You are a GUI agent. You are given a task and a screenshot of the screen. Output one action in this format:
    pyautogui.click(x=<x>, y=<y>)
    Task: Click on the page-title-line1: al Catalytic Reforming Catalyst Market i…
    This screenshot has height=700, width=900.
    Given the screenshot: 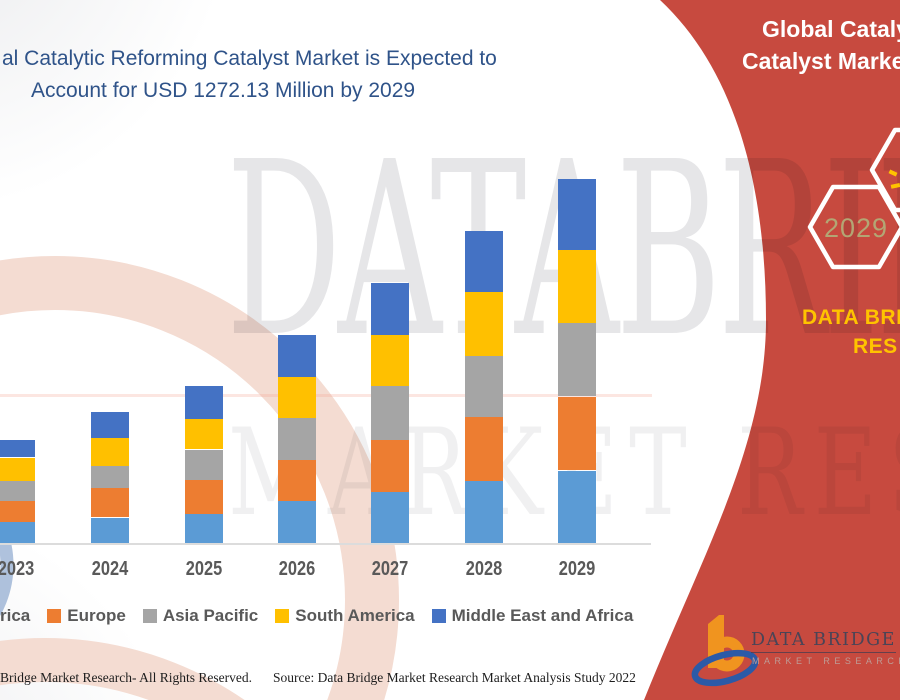 What is the action you would take?
    pyautogui.click(x=249, y=58)
    